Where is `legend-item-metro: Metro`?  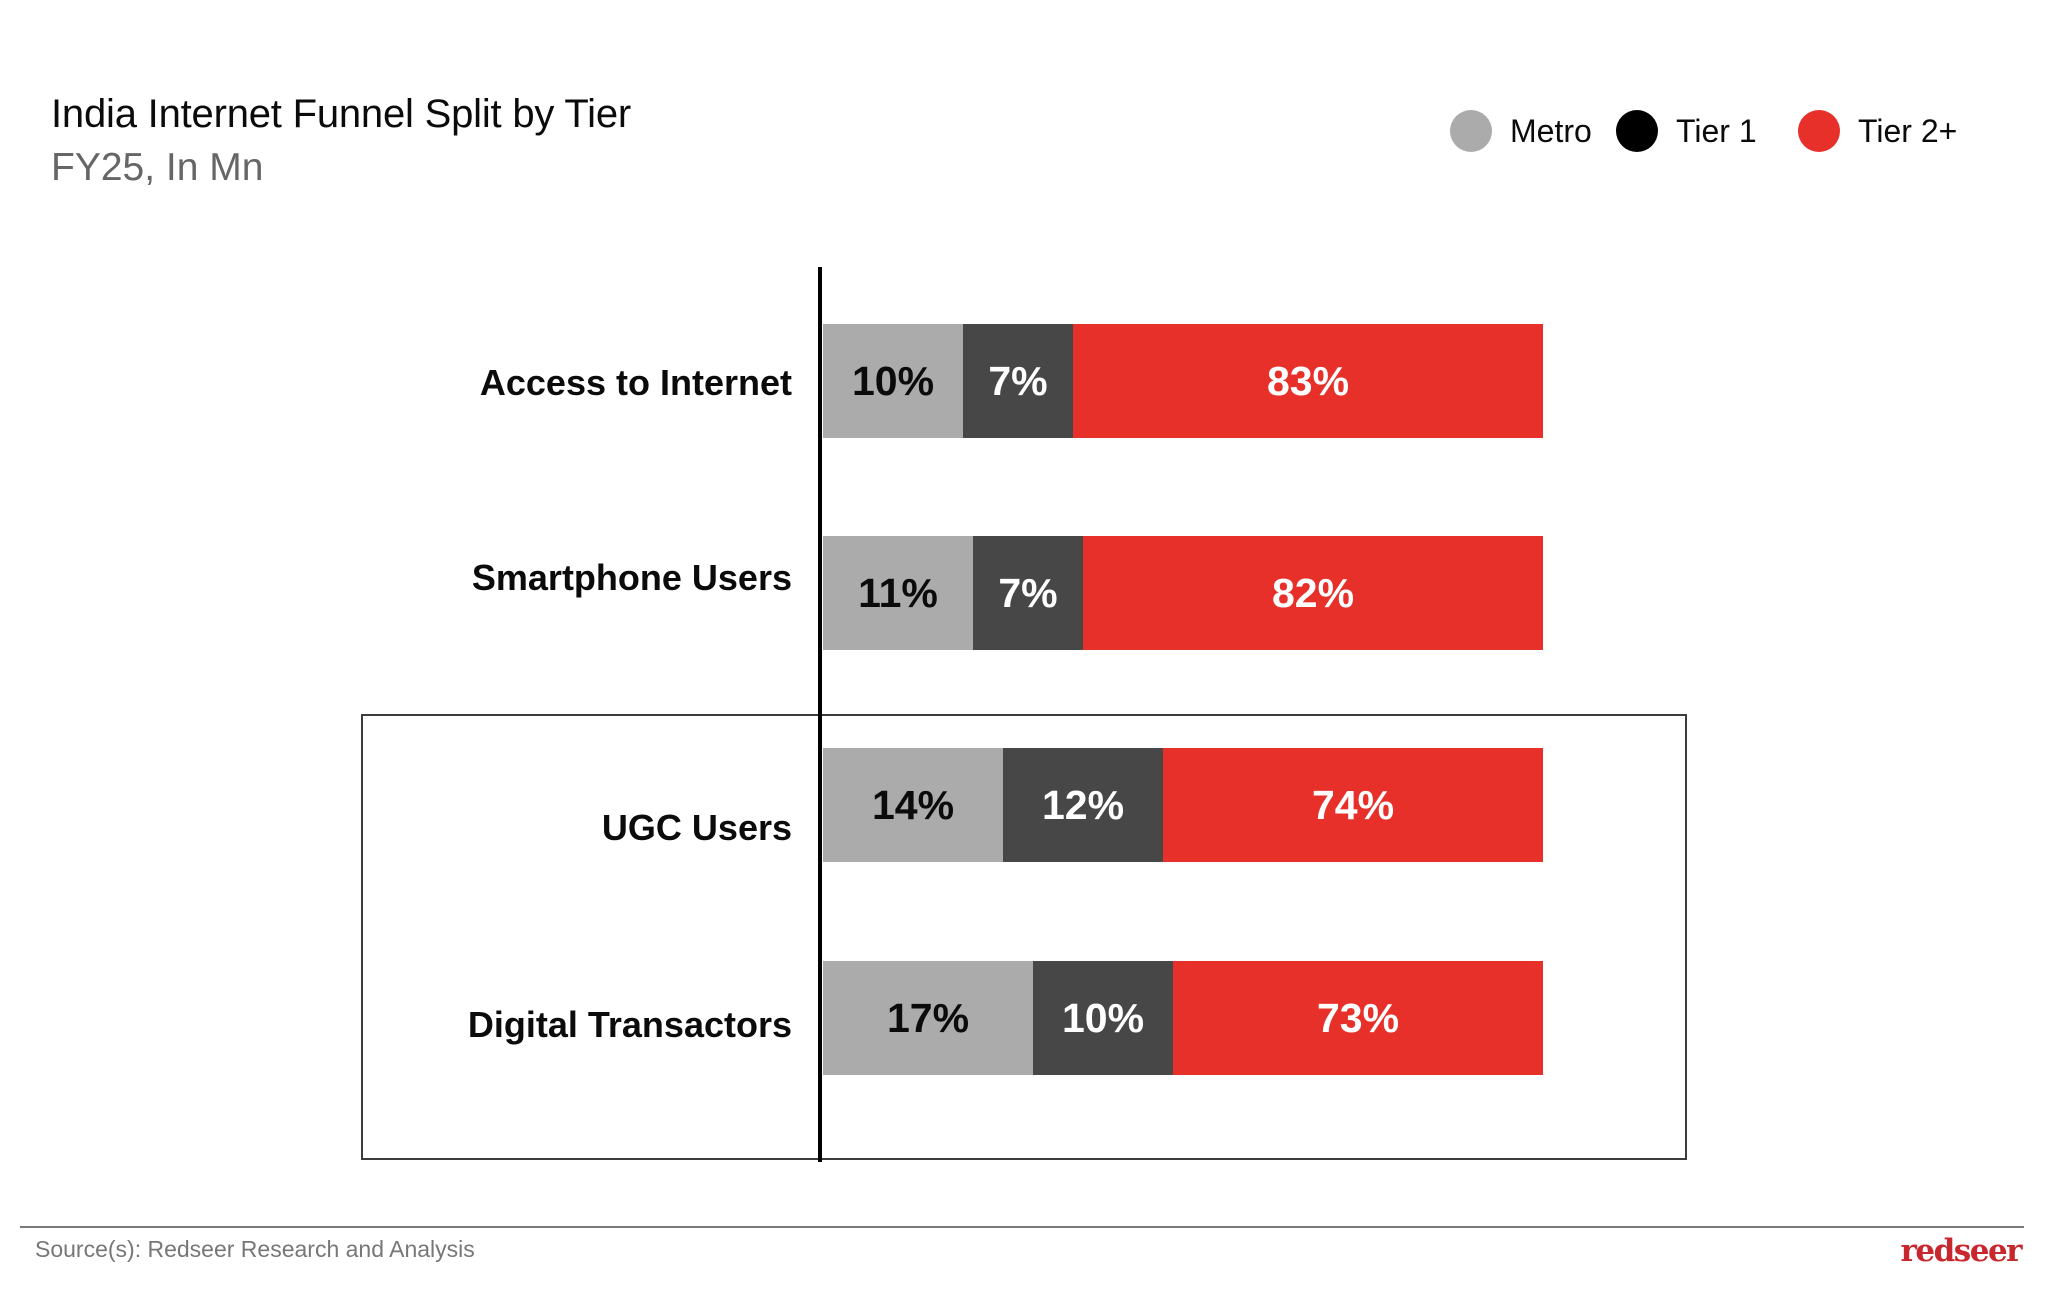
legend-item-metro: Metro is located at coordinates (1521, 131).